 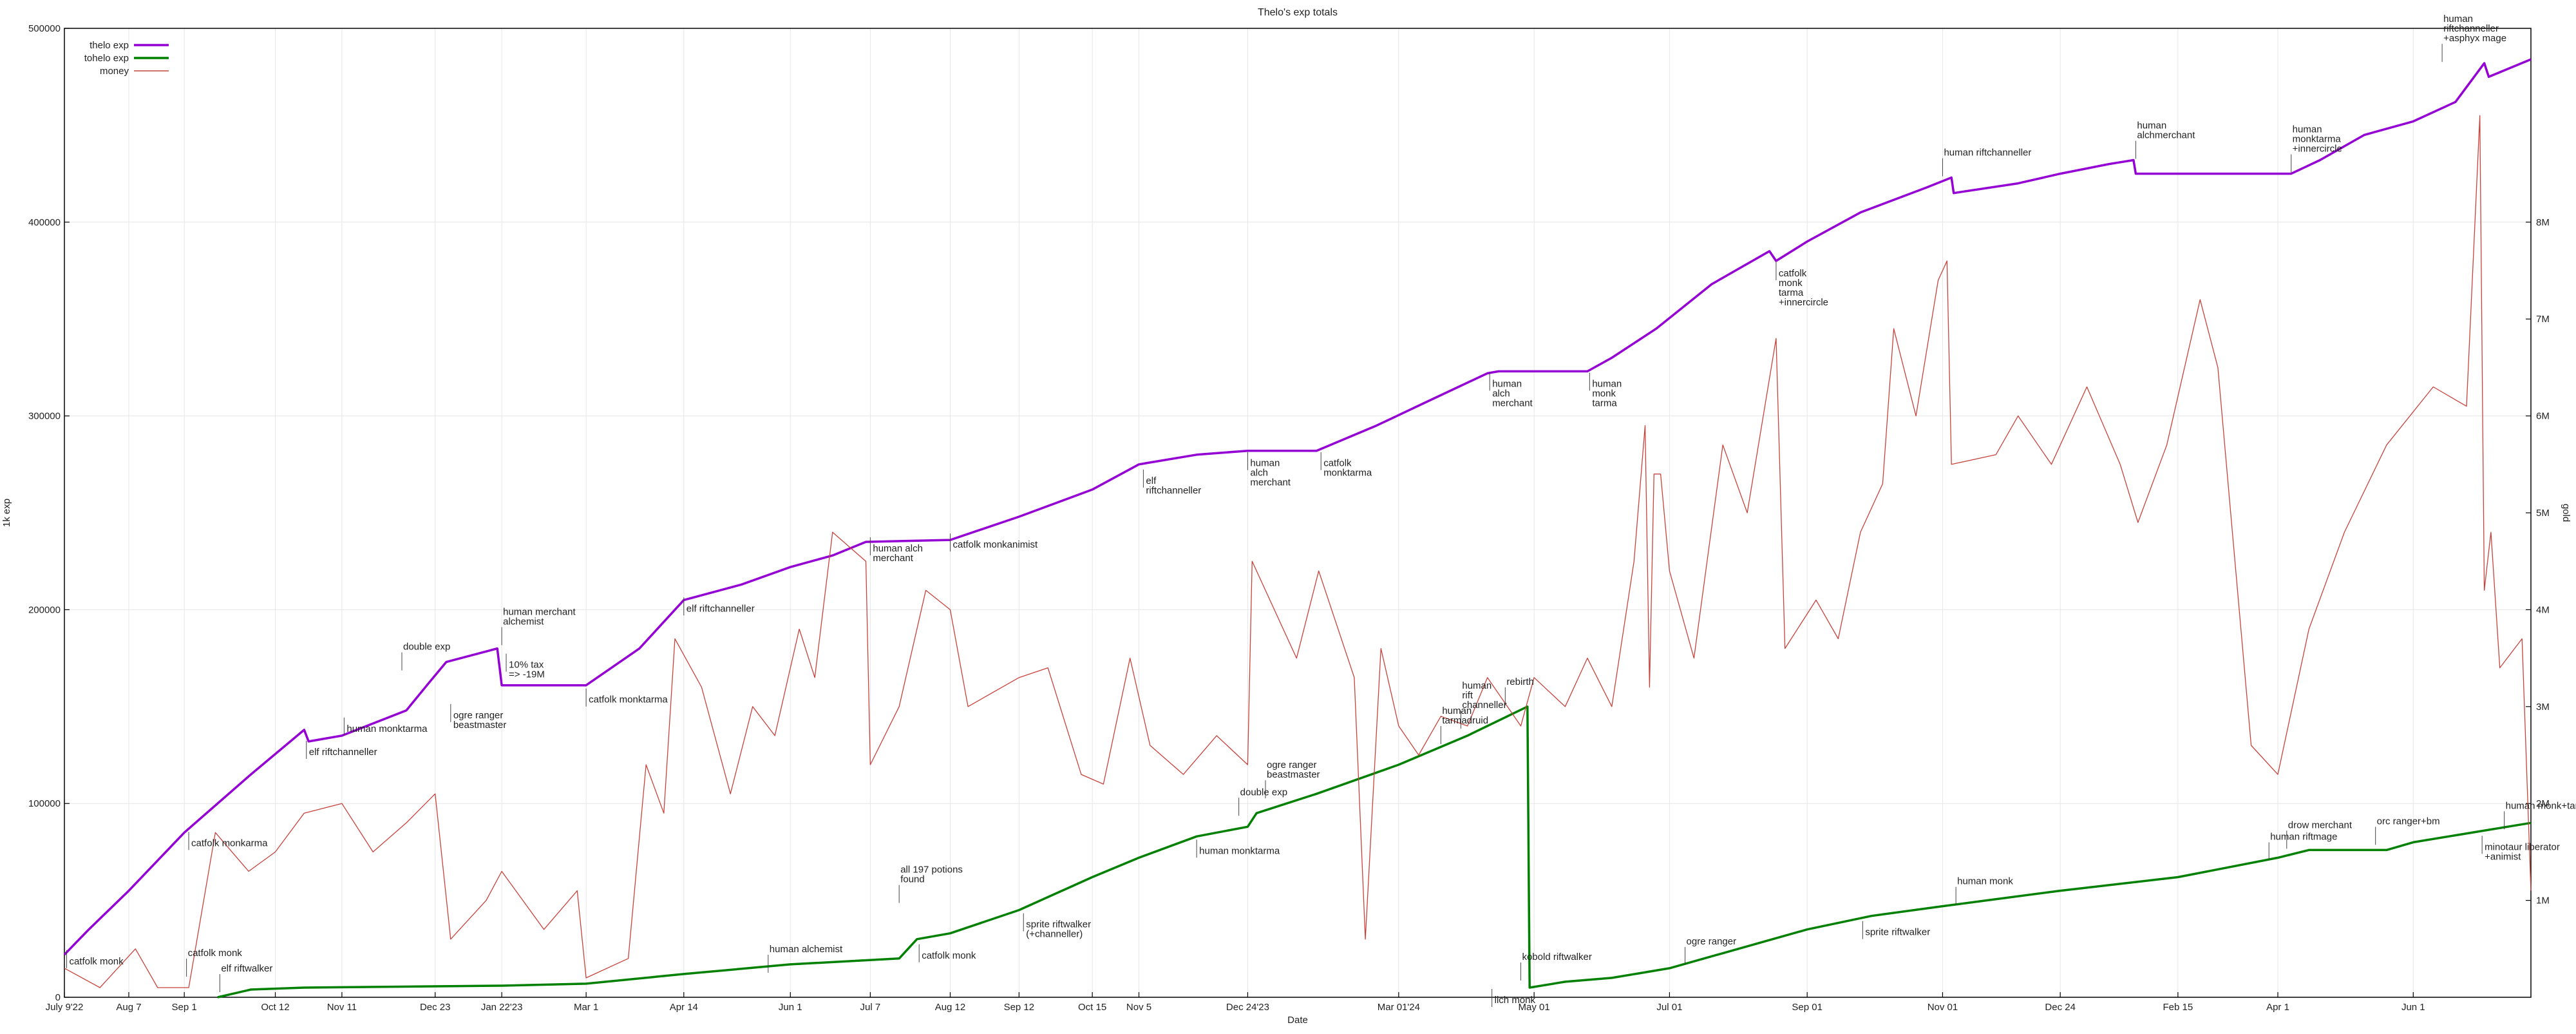 I want to click on x-tick-label: Jan 22'23, so click(x=502, y=1007).